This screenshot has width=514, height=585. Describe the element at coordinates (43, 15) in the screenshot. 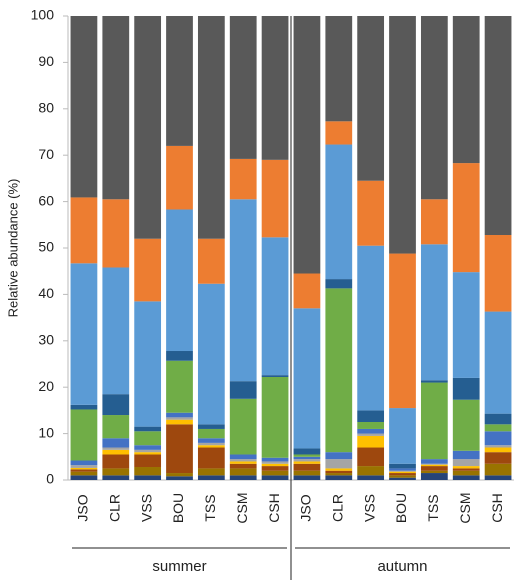

I see `y-tick-label: 100` at that location.